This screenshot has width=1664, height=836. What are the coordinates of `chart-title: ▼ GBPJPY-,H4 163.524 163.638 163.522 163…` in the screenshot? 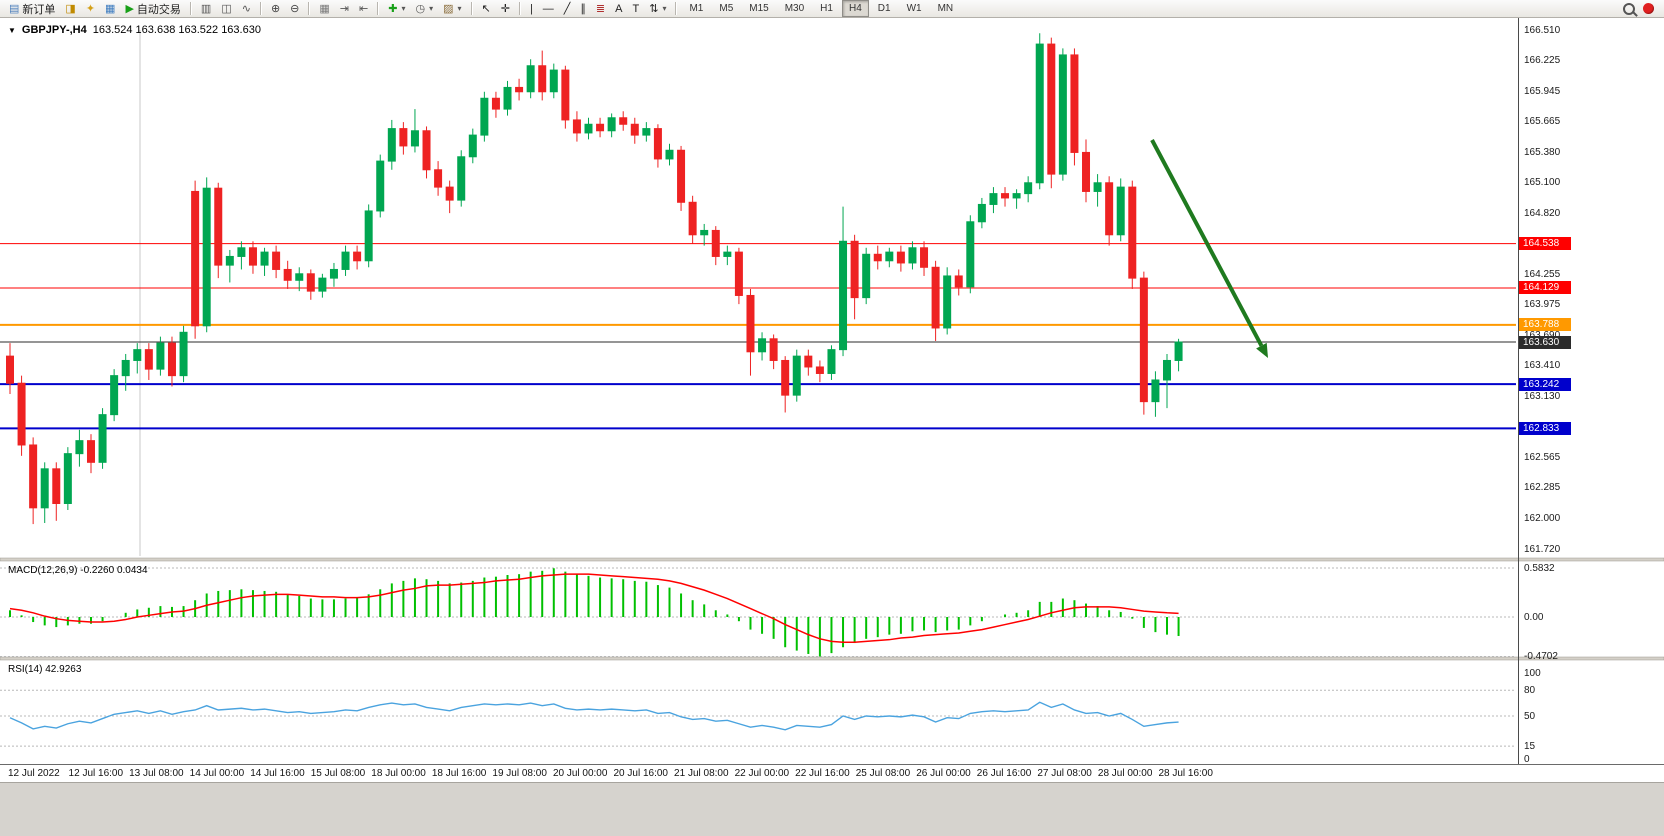 It's located at (134, 30).